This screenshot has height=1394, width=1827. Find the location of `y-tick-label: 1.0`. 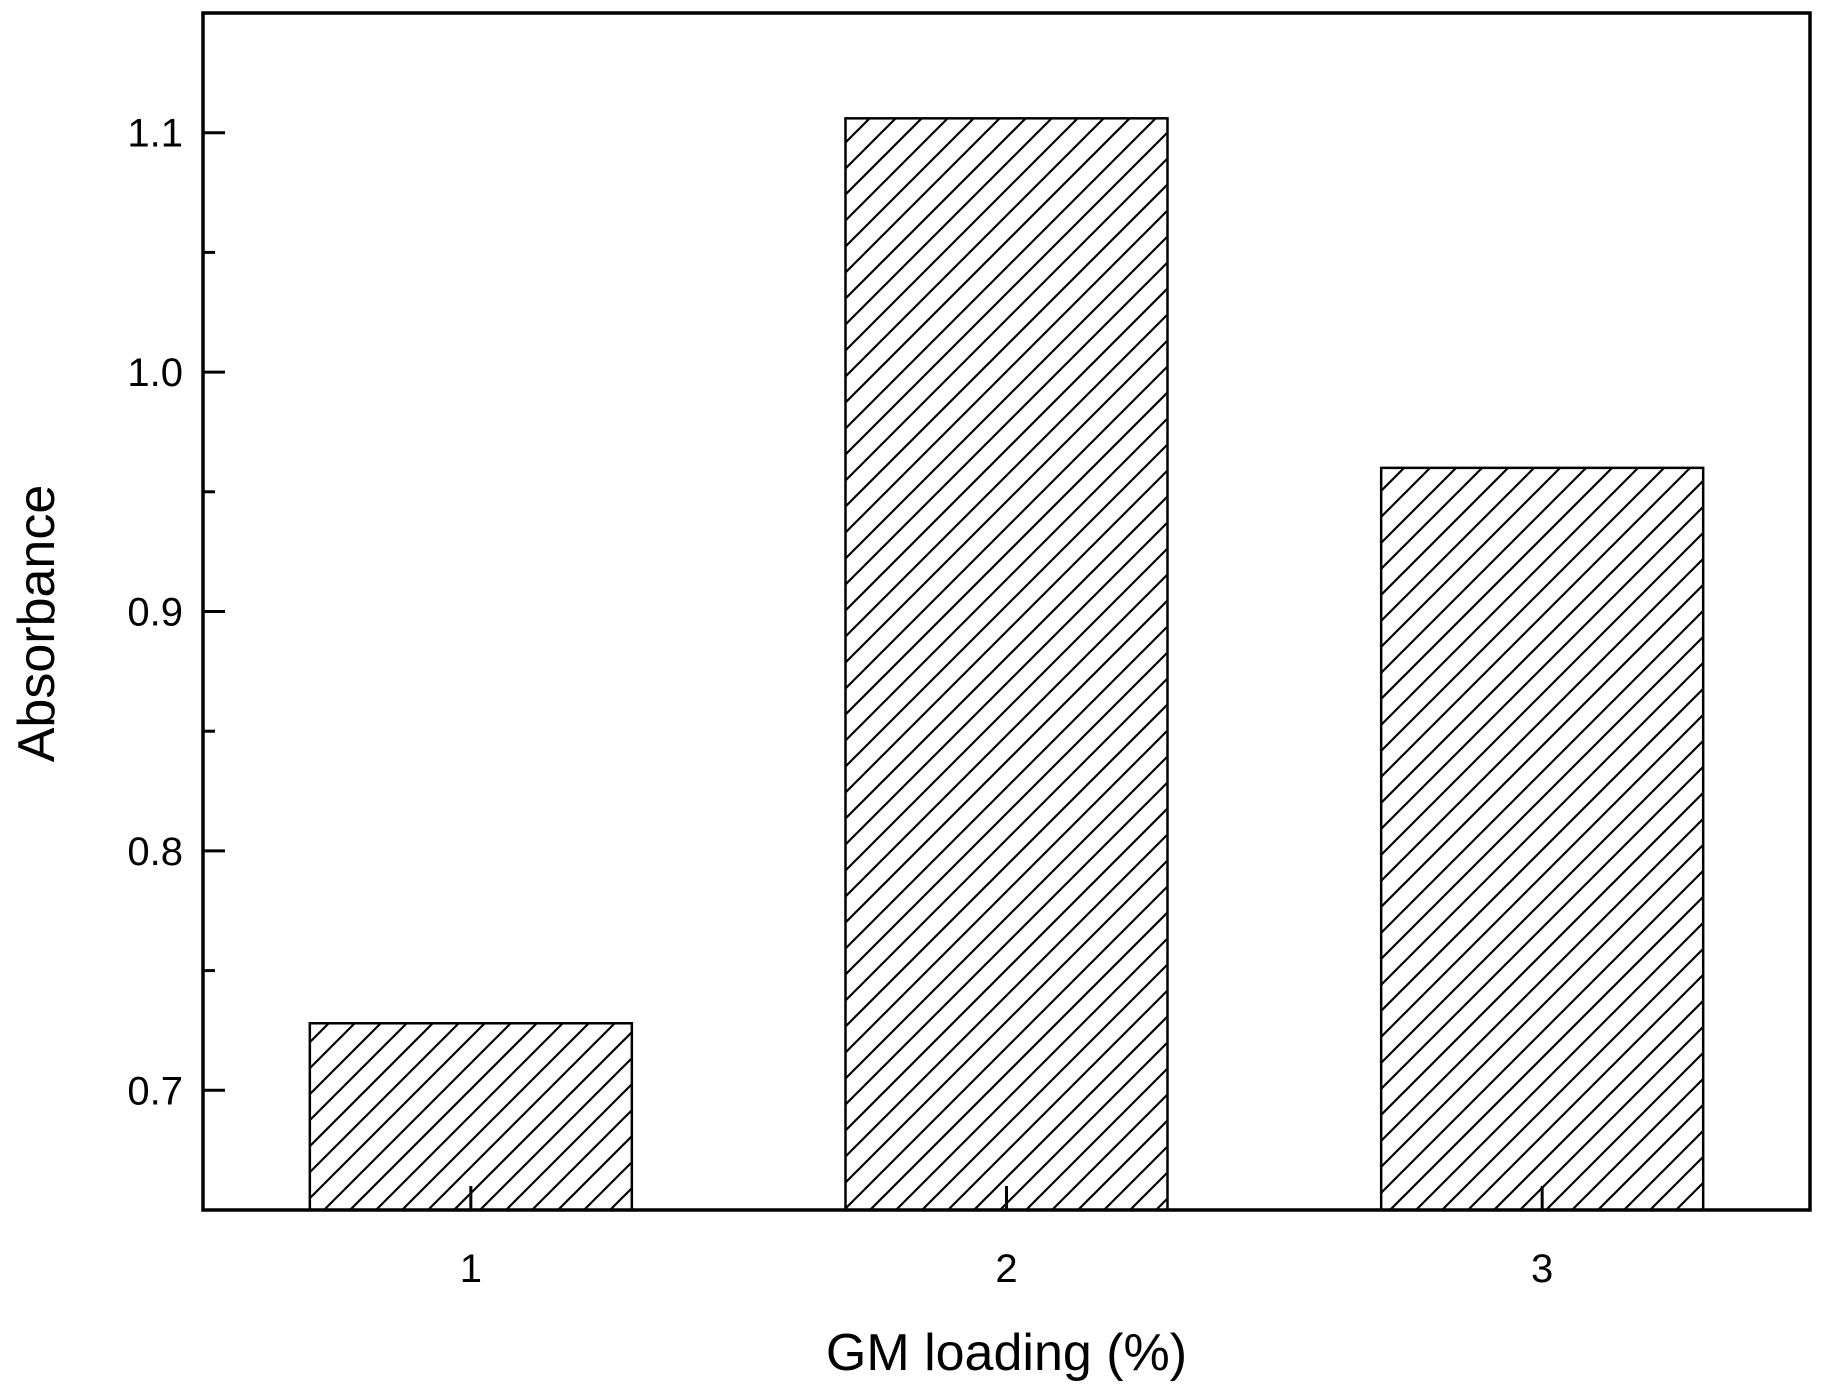

y-tick-label: 1.0 is located at coordinates (155, 373).